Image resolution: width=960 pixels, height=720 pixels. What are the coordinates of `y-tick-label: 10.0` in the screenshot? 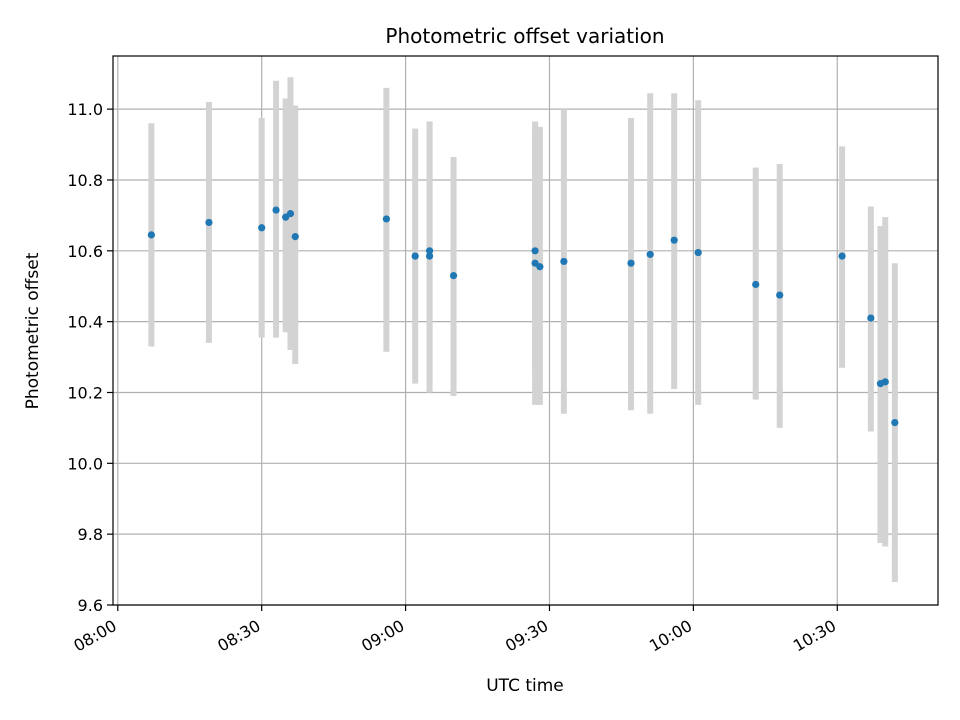 It's located at (85, 463).